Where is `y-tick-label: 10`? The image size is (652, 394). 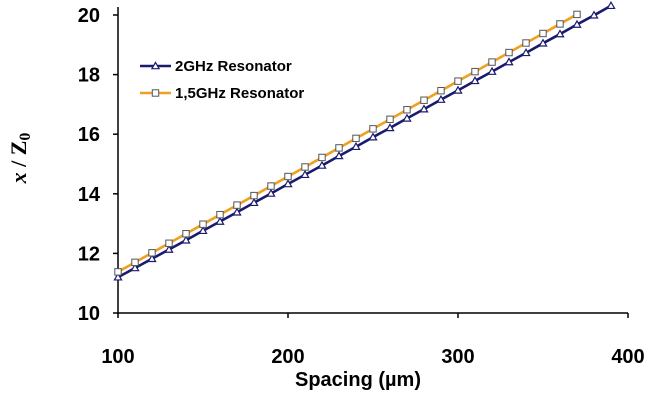
y-tick-label: 10 is located at coordinates (89, 314).